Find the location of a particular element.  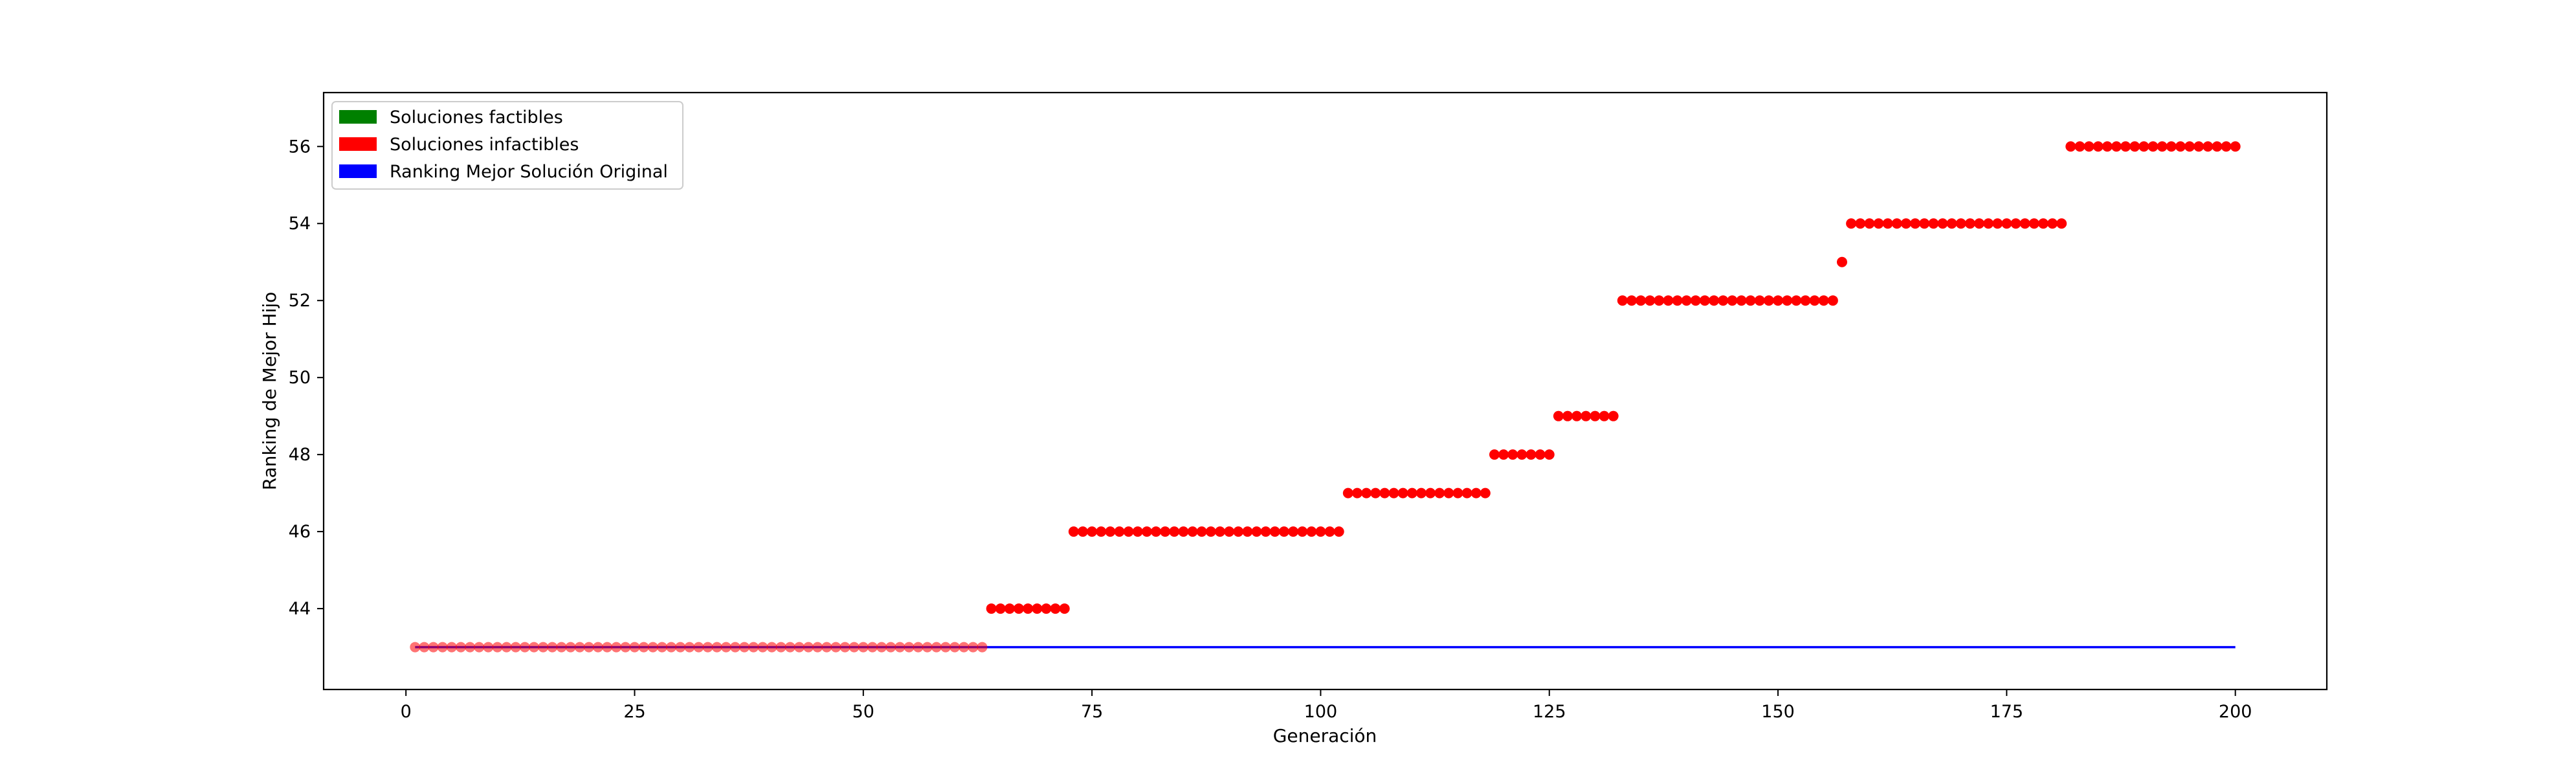

y-tick-label: 46 is located at coordinates (300, 532).